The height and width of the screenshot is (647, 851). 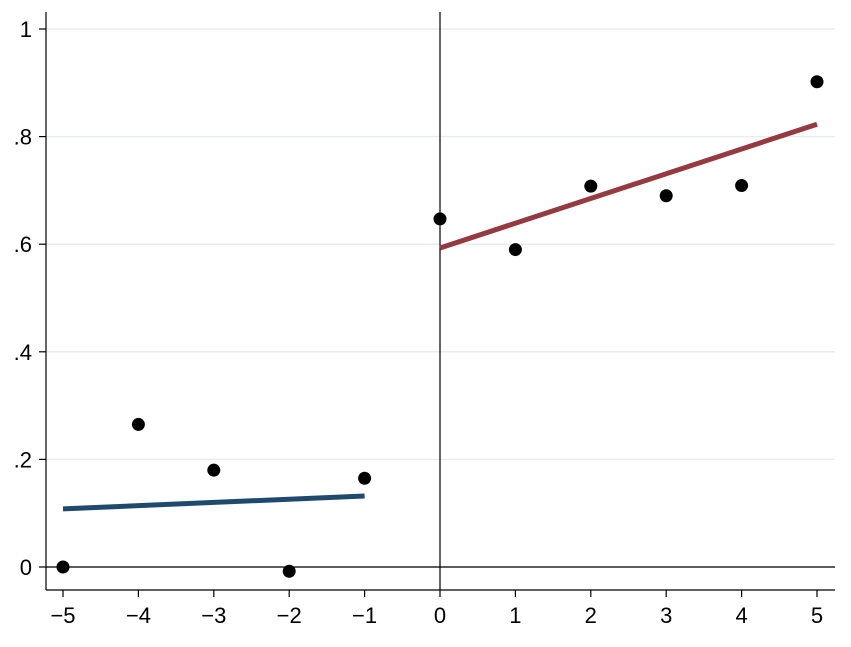 I want to click on y-tick-label: 0, so click(x=26, y=567).